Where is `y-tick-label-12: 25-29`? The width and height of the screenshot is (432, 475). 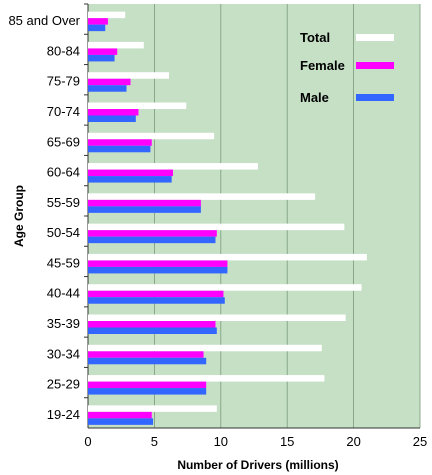
y-tick-label-12: 25-29 is located at coordinates (63, 384).